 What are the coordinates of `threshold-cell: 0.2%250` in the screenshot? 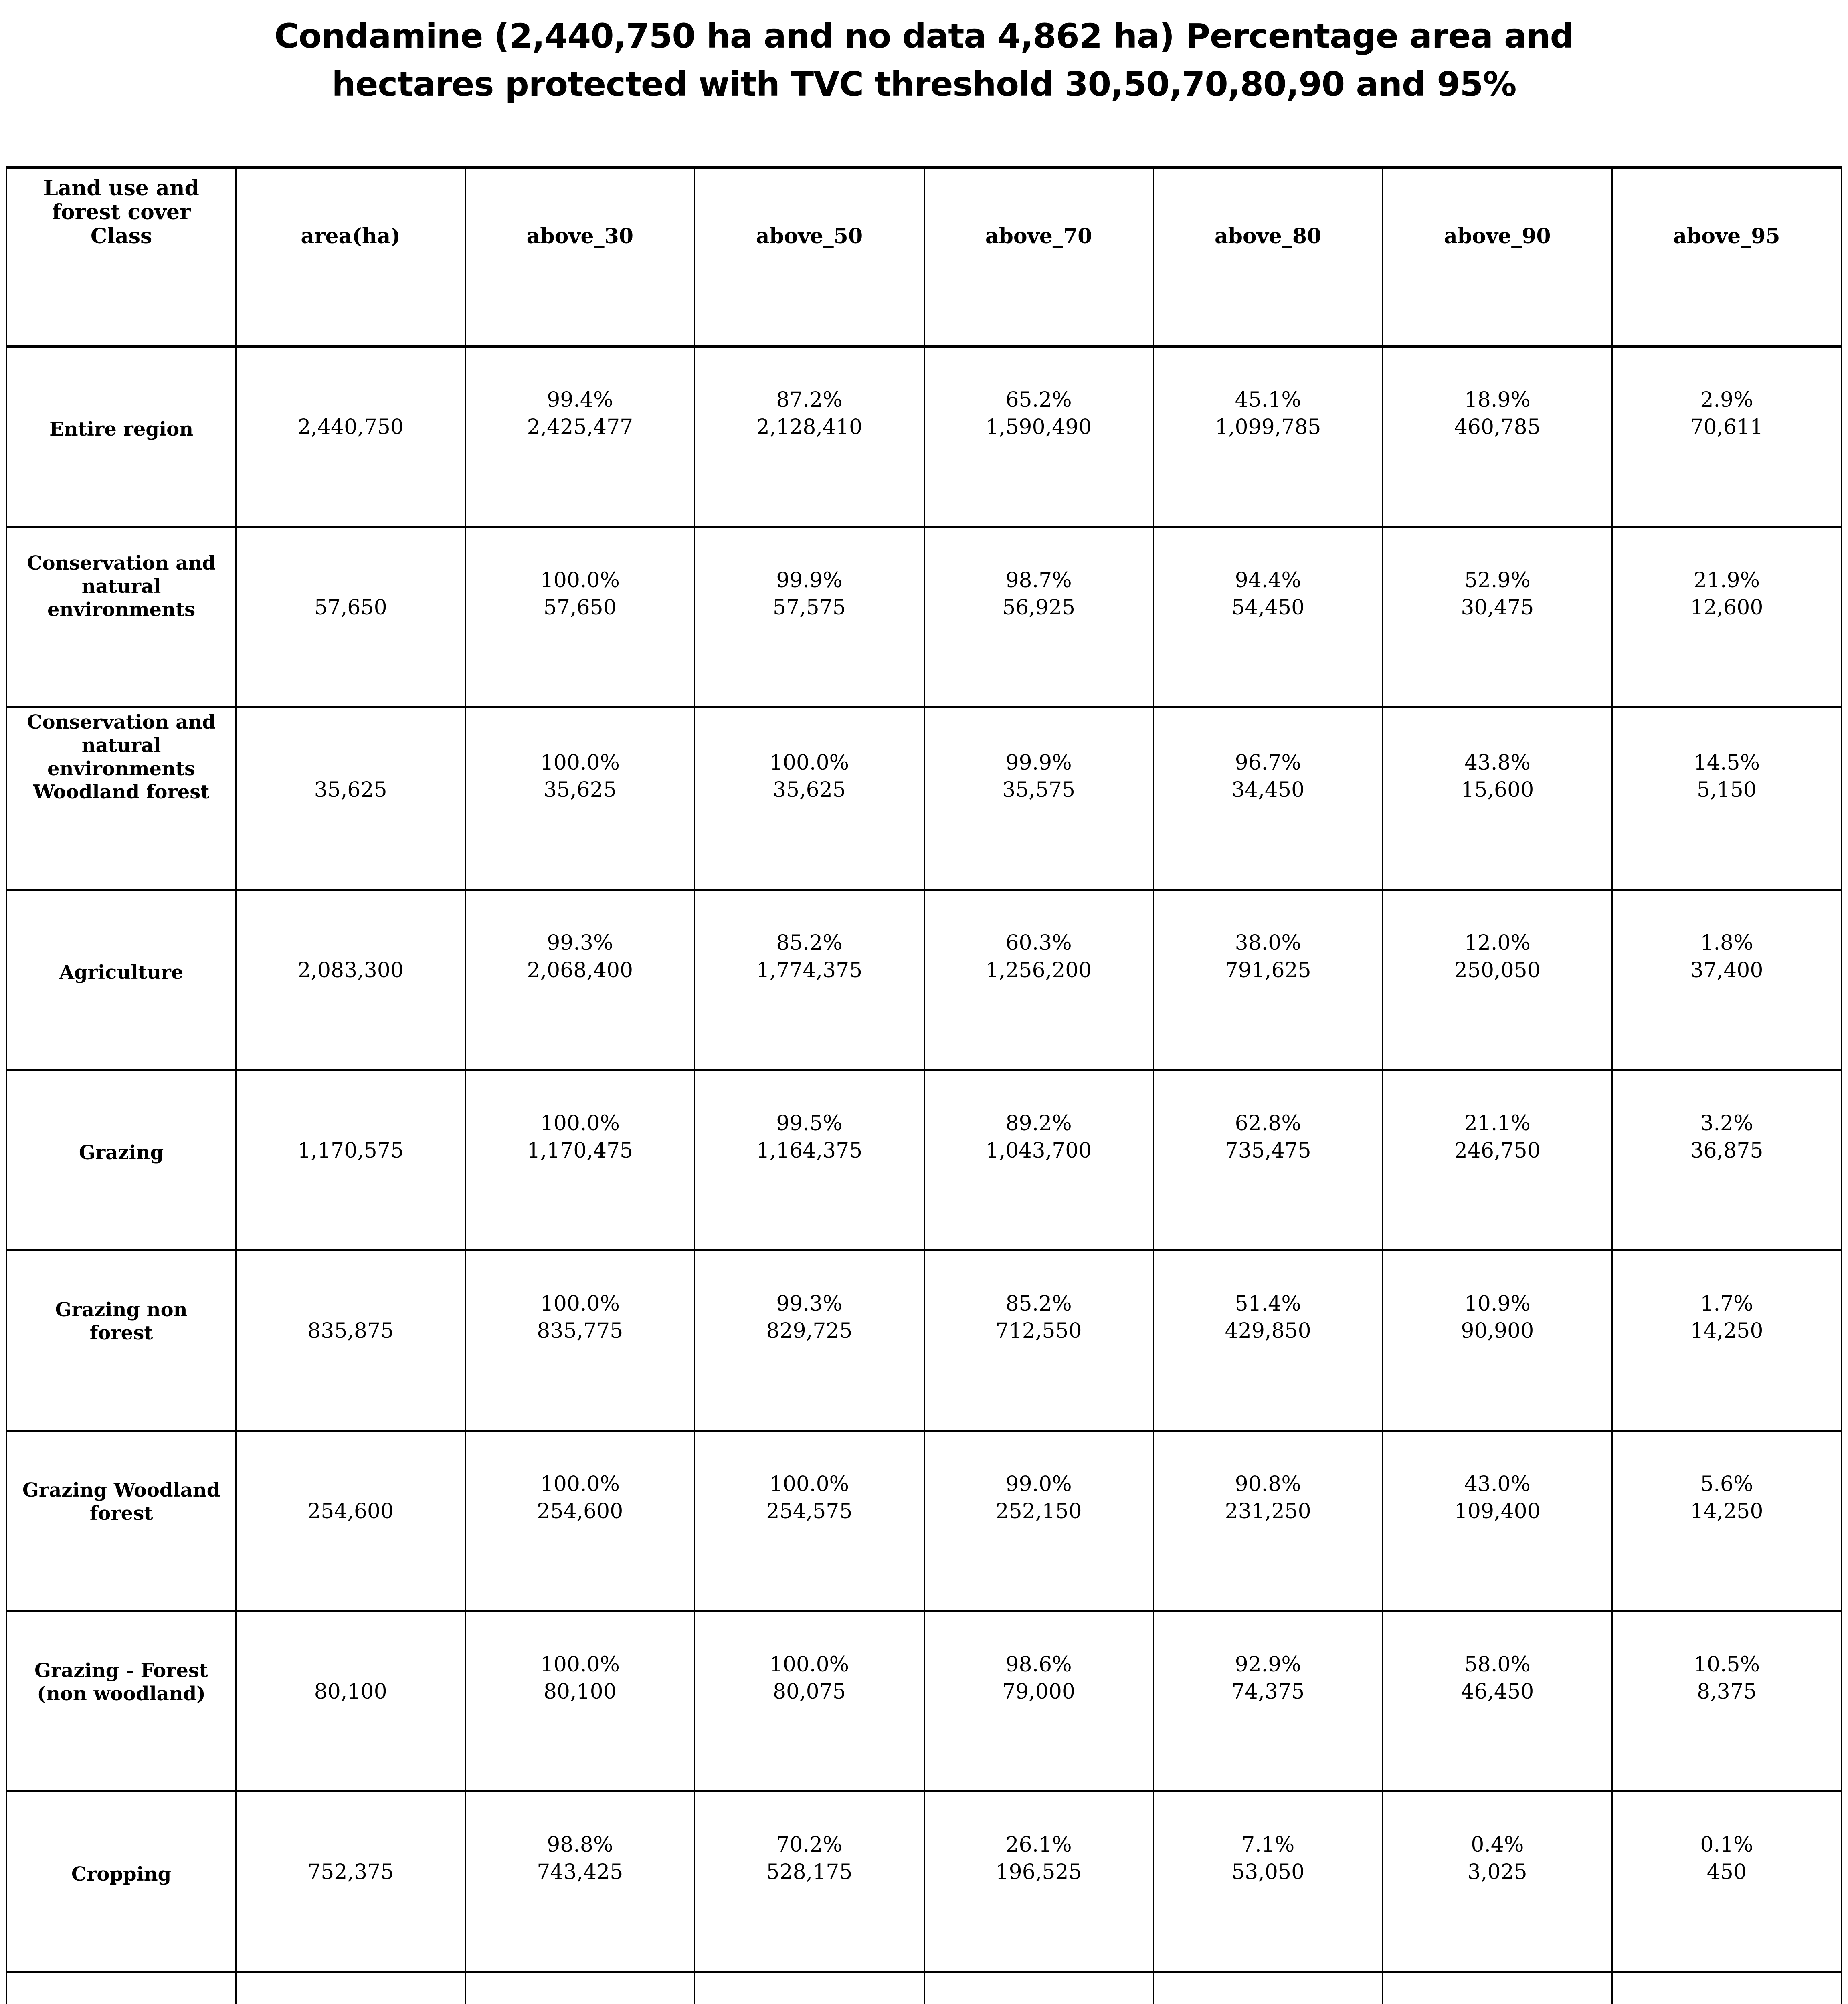 It's located at (1497, 1988).